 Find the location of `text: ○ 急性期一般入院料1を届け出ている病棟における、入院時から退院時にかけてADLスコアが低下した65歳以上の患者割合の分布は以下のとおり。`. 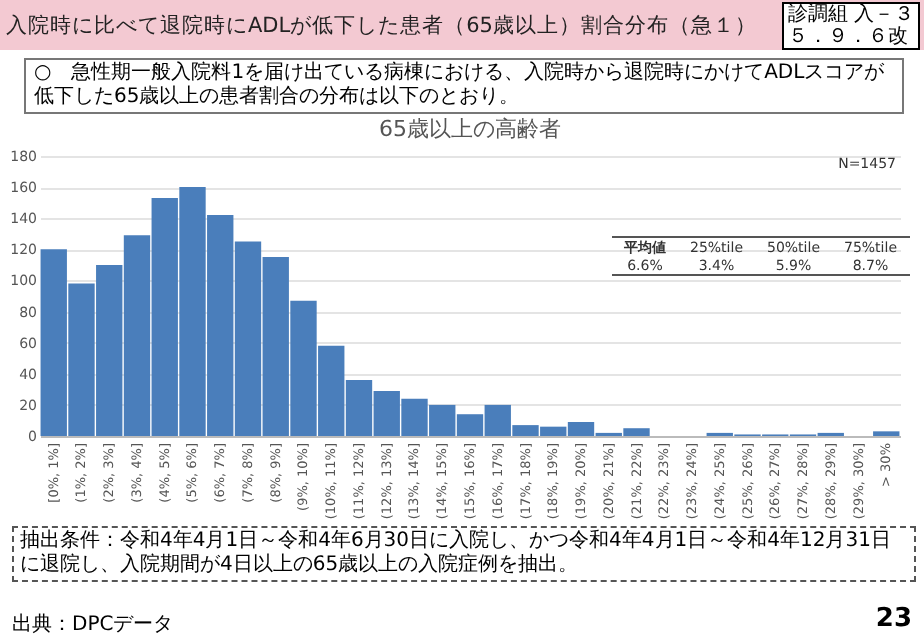

text: ○ 急性期一般入院料1を届け出ている病棟における、入院時から退院時にかけてADLスコアが低下した65歳以上の患者割合の分布は以下のとおり。 is located at coordinates (464, 86).